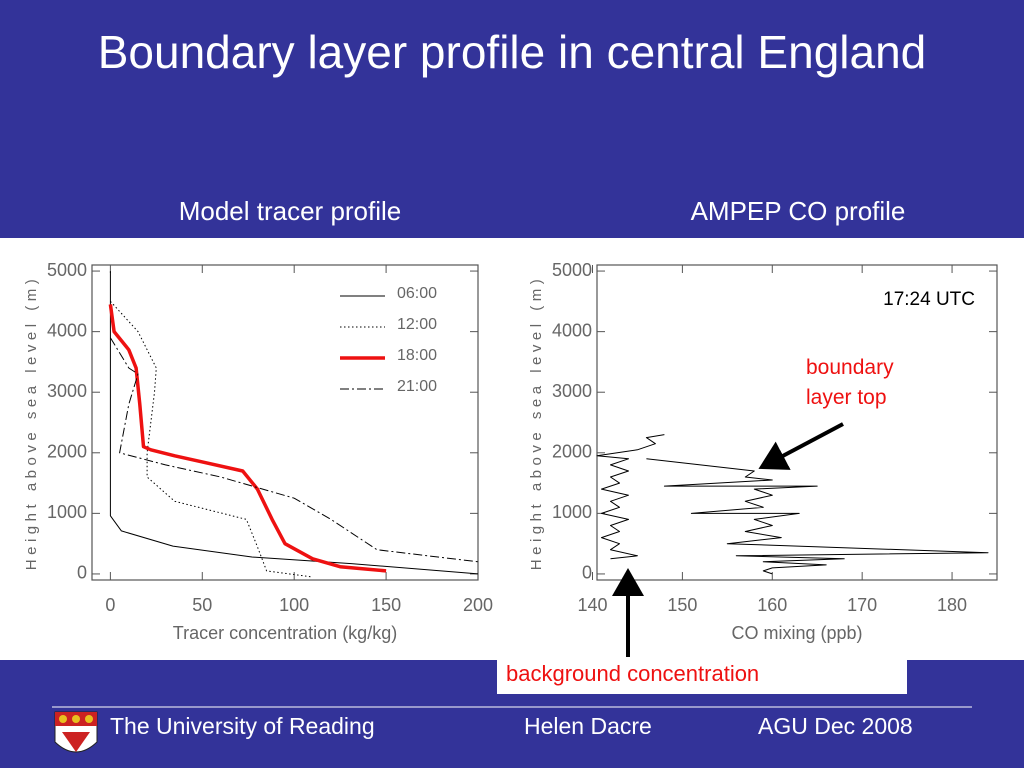  Describe the element at coordinates (952, 605) in the screenshot. I see `x-tick-label: 180` at that location.